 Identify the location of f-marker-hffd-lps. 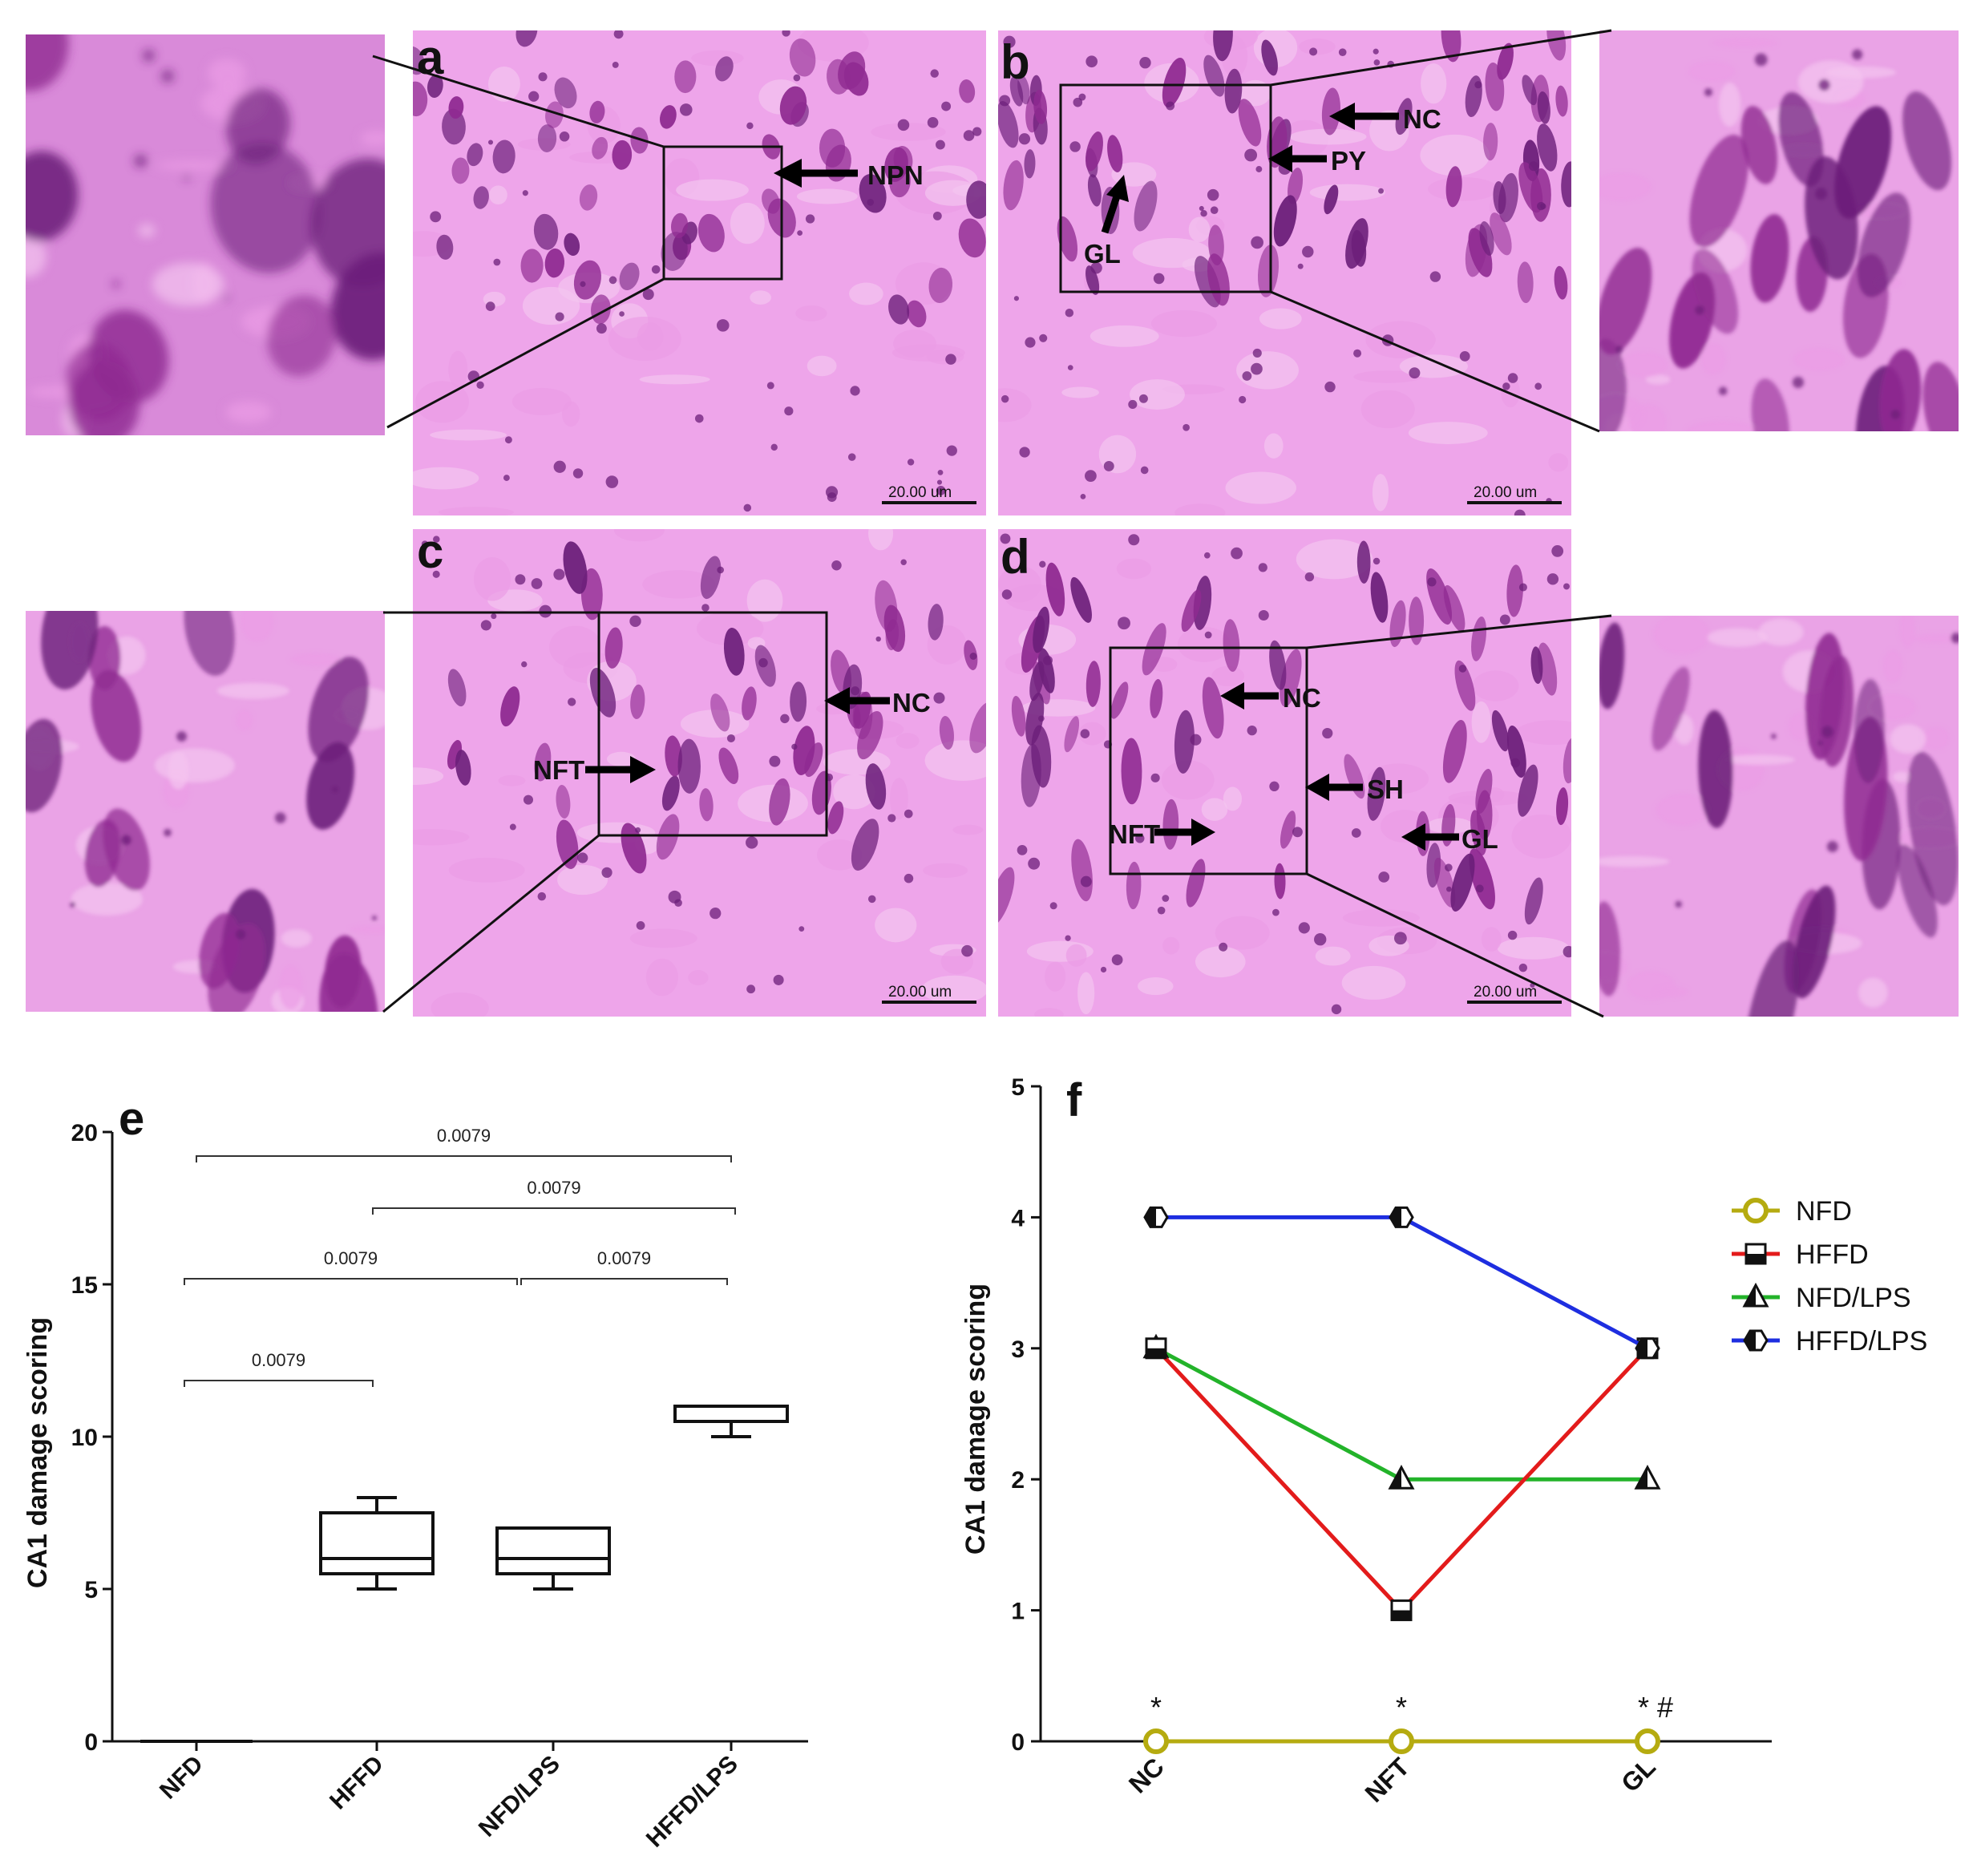
(1156, 1217).